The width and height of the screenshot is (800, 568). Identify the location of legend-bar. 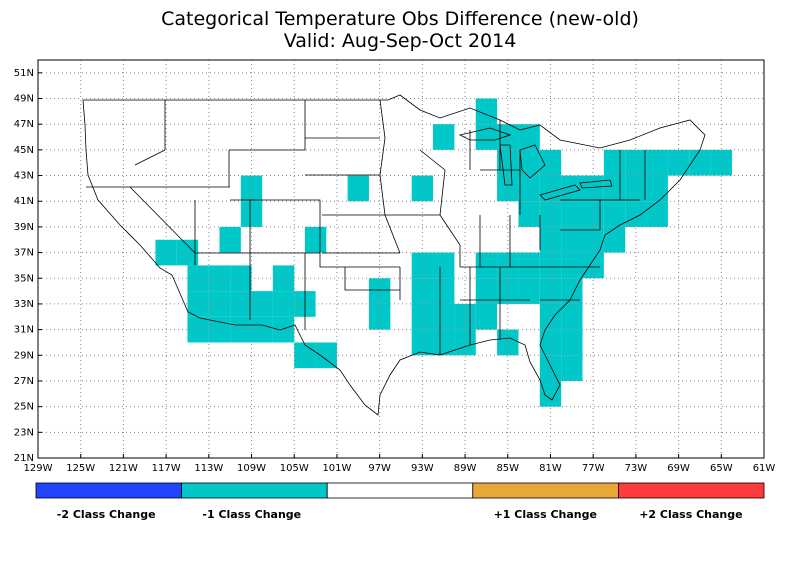
(400, 490).